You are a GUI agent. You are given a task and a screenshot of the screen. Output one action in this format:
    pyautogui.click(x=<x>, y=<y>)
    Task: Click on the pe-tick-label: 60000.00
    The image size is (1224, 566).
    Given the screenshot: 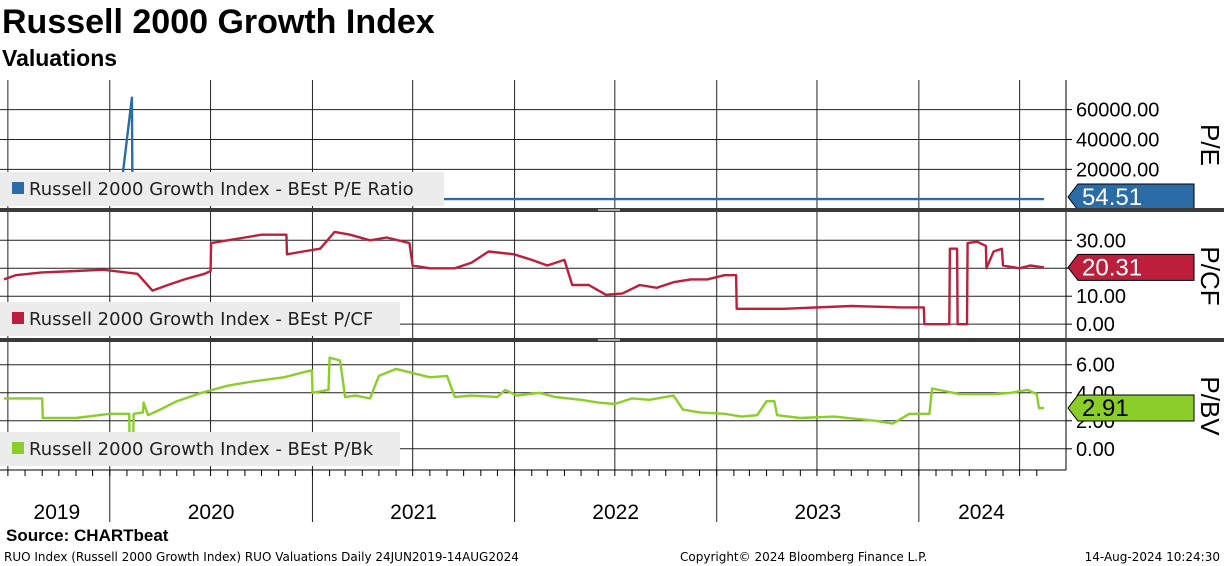 What is the action you would take?
    pyautogui.click(x=1117, y=111)
    